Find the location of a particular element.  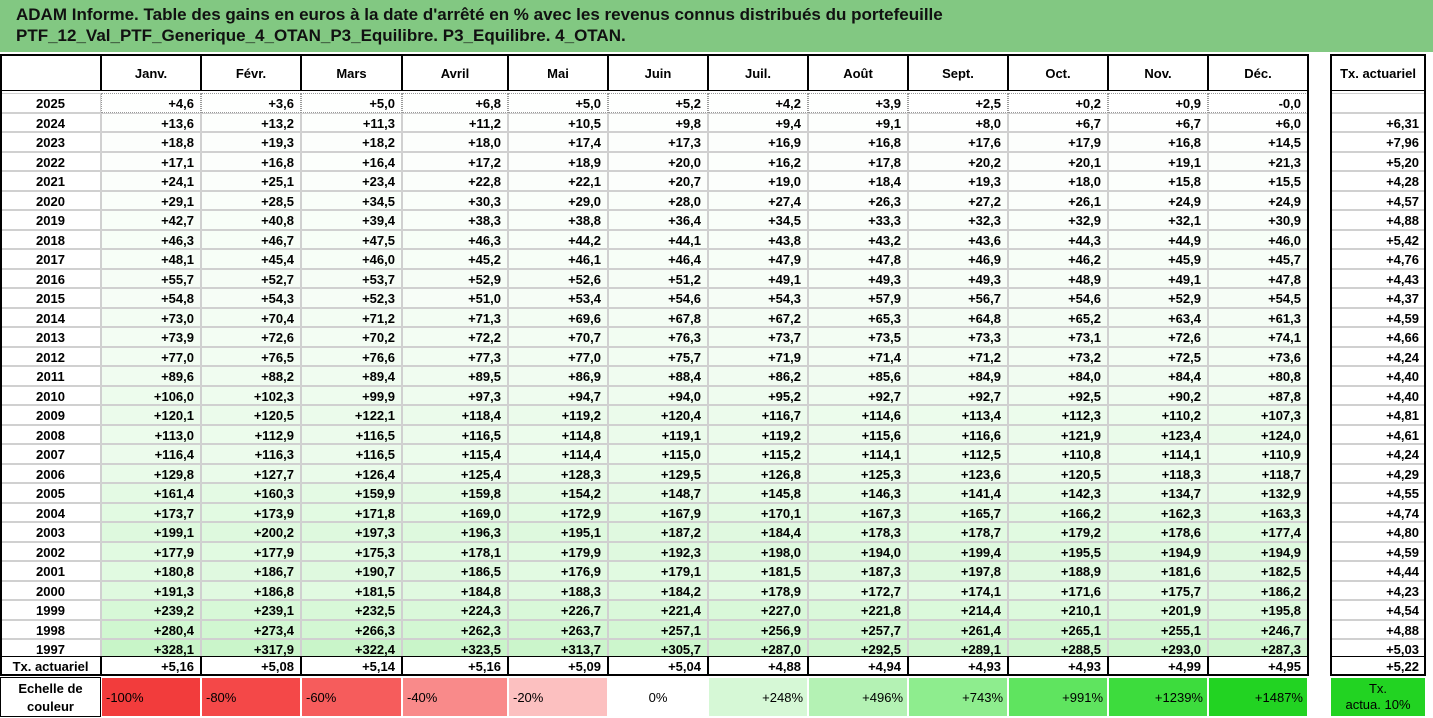

gain-cell: +186,2 is located at coordinates (1258, 590).